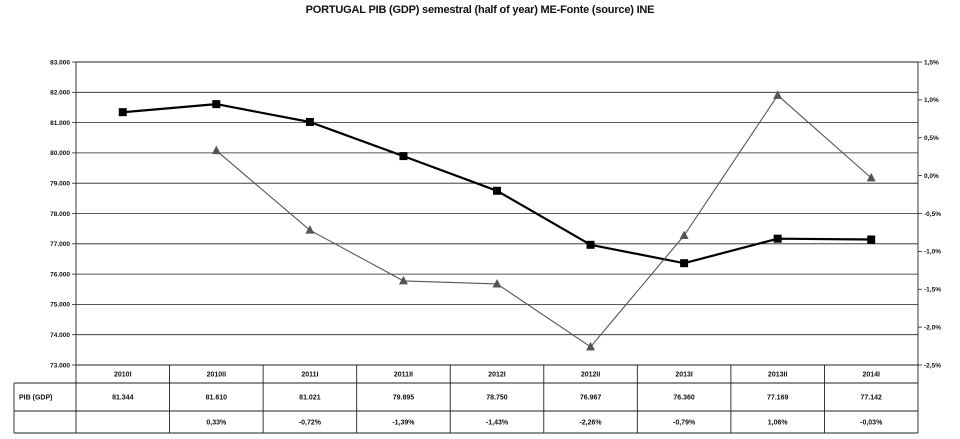  What do you see at coordinates (310, 398) in the screenshot?
I see `gdp-value: 81.021` at bounding box center [310, 398].